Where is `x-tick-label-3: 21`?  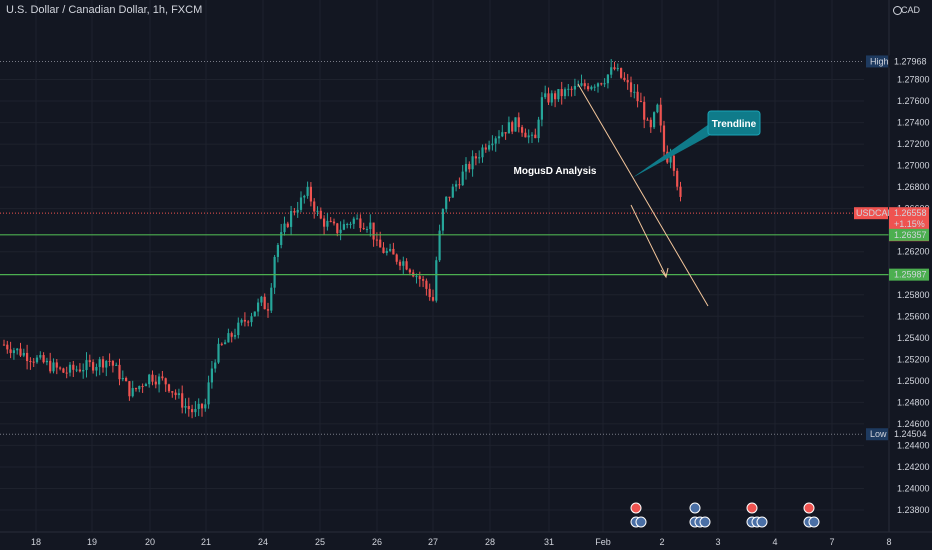
x-tick-label-3: 21 is located at coordinates (206, 542).